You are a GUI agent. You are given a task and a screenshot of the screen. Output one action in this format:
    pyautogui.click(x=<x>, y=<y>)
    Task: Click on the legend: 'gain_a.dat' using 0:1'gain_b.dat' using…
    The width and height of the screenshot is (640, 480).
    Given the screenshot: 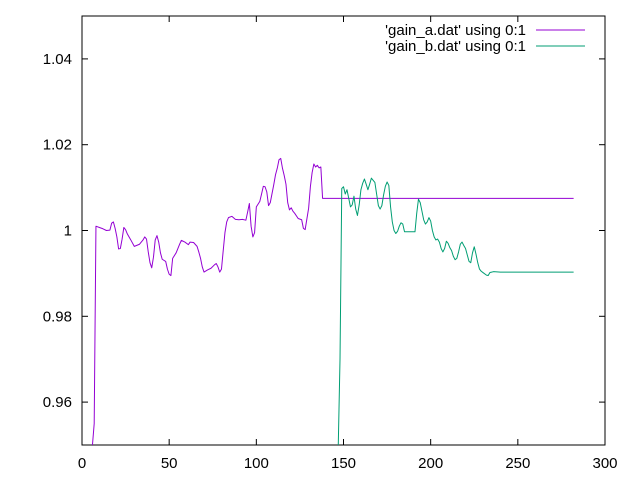 What is the action you would take?
    pyautogui.click(x=485, y=38)
    